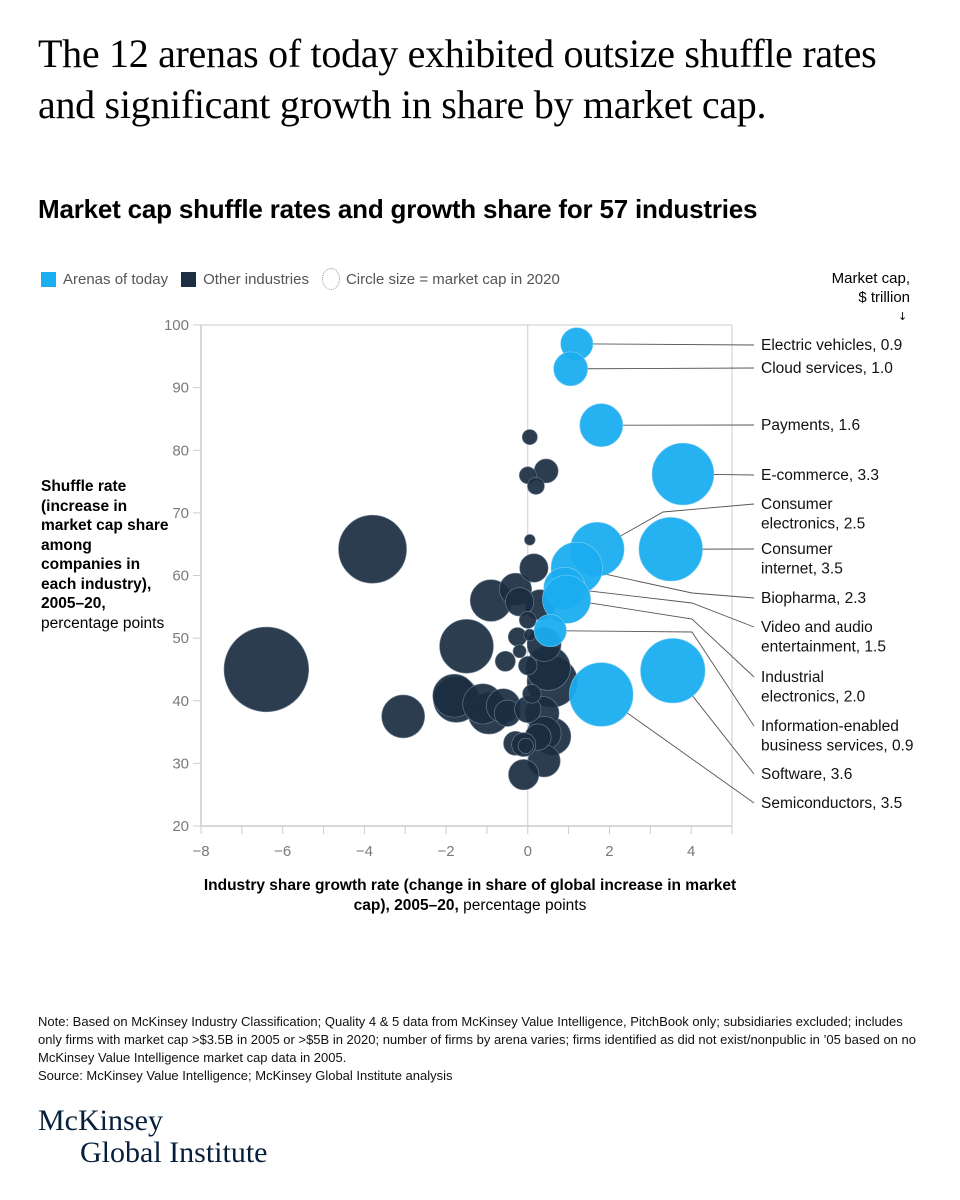  I want to click on logo-line1: McKinsey, so click(100, 1120).